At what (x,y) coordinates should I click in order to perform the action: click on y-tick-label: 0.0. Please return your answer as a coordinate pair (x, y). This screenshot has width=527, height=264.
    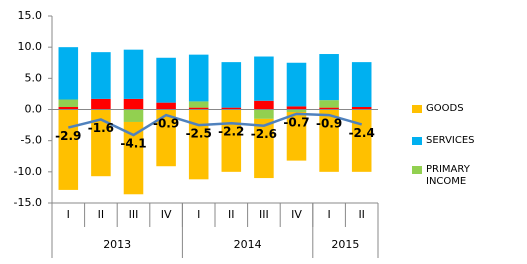
    Looking at the image, I should click on (34, 109).